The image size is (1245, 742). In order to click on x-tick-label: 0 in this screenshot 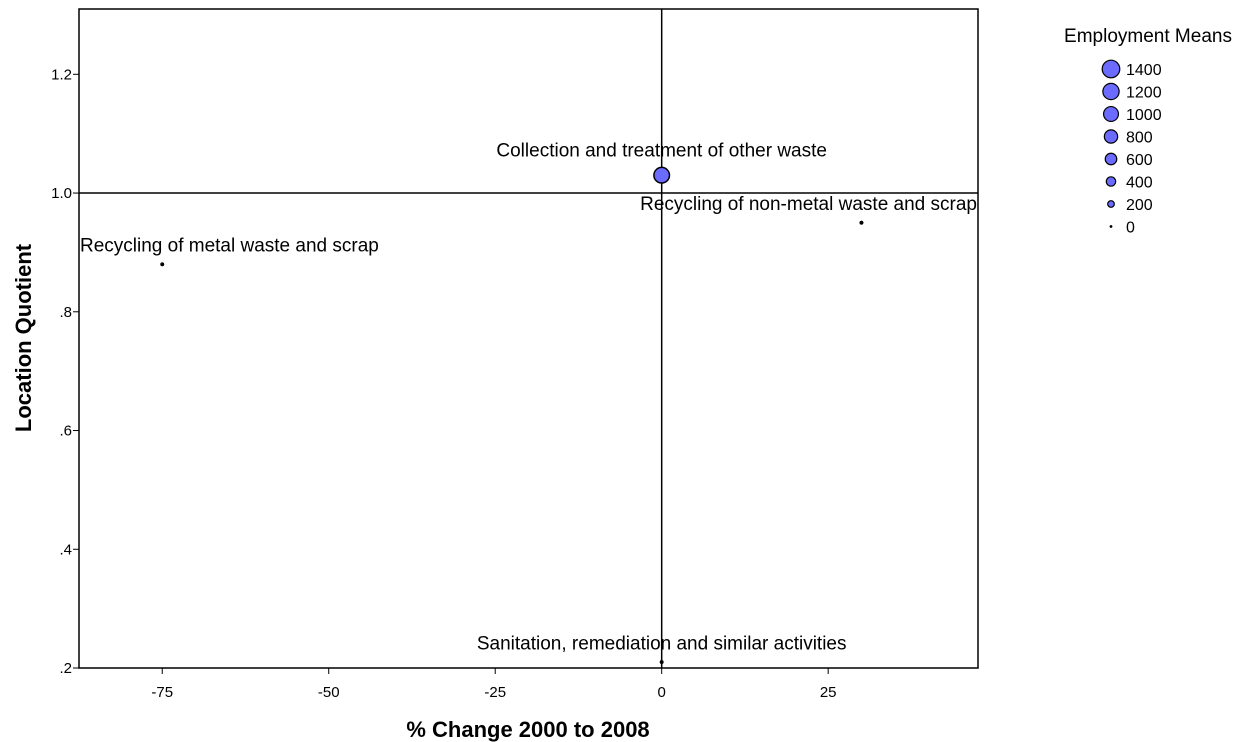, I will do `click(662, 692)`.